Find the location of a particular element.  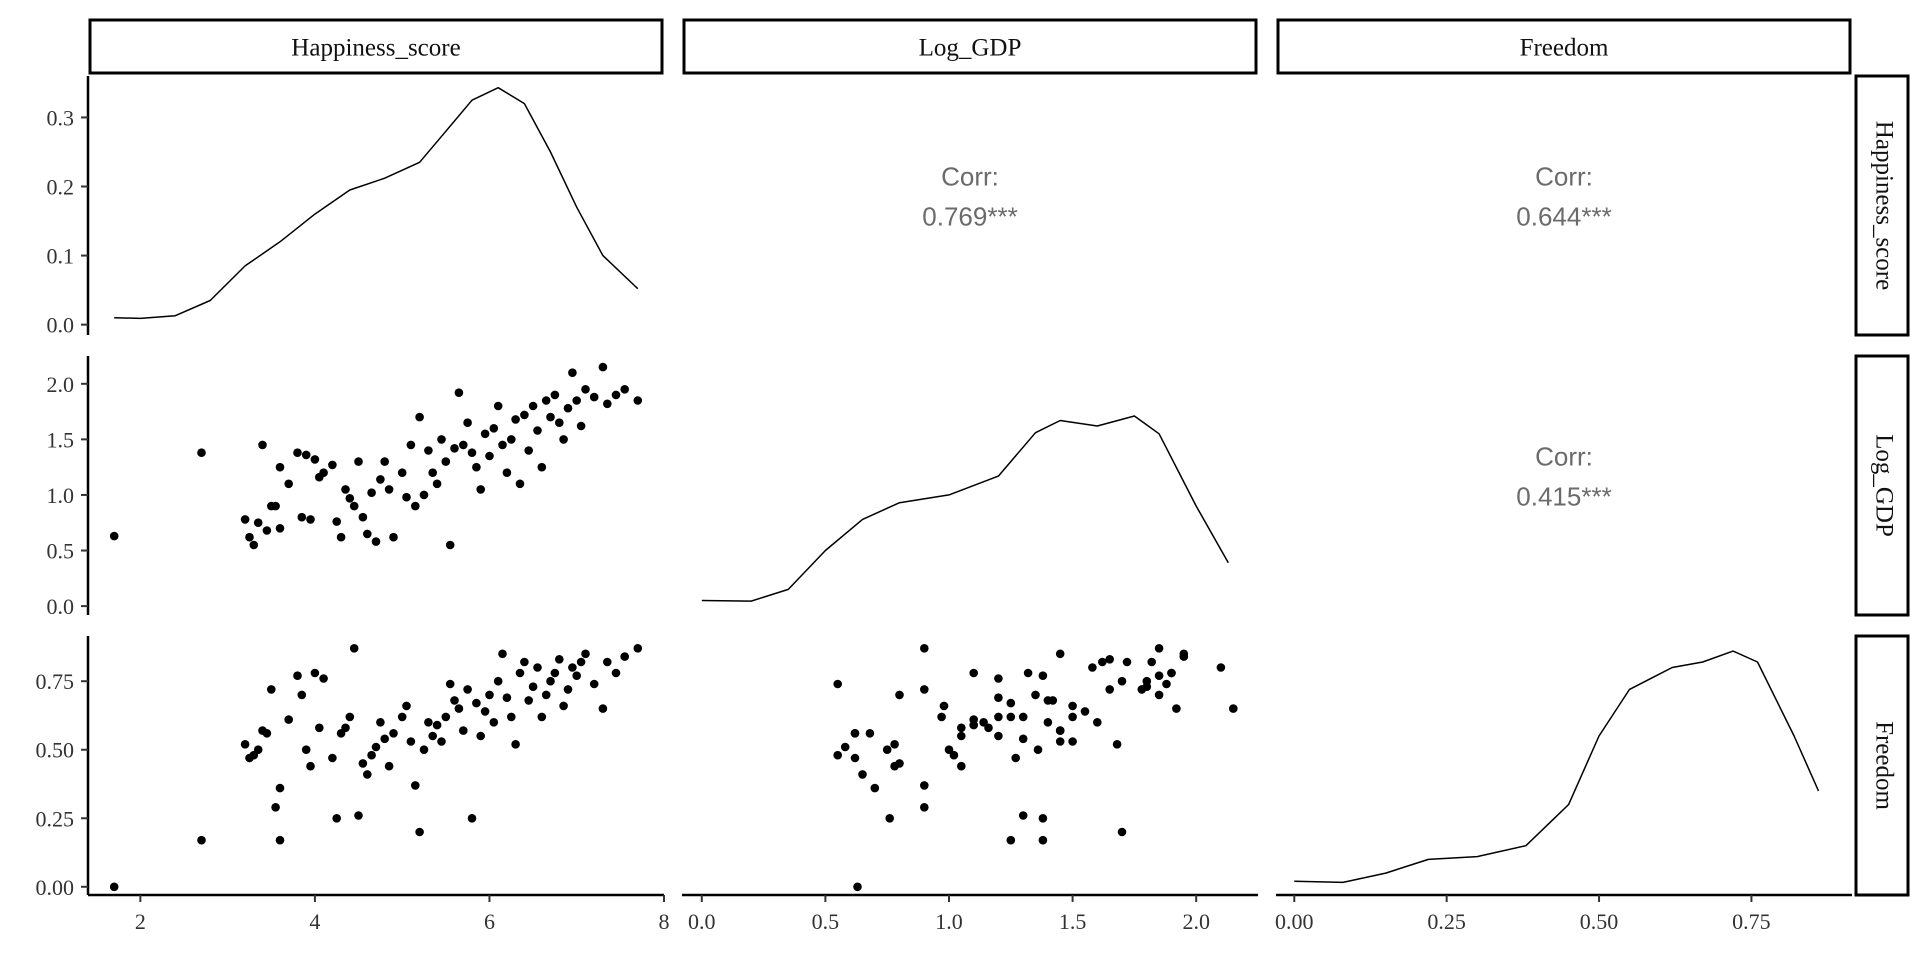

strip-top-label: Log_GDP is located at coordinates (970, 48).